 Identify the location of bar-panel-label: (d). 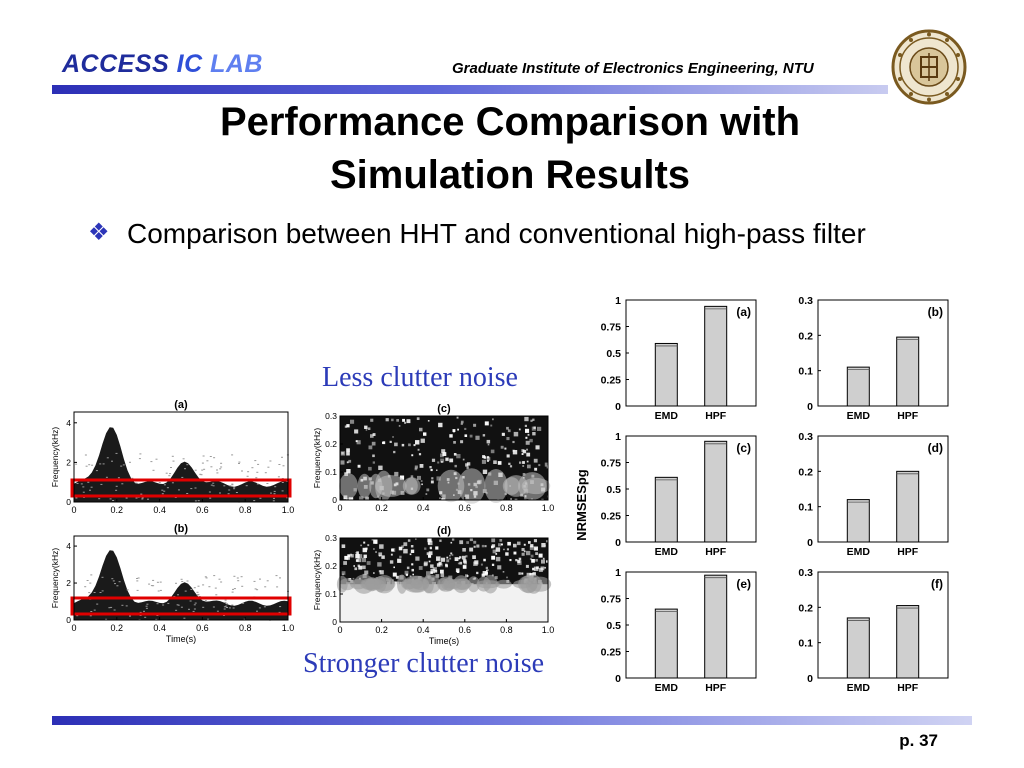
(935, 448).